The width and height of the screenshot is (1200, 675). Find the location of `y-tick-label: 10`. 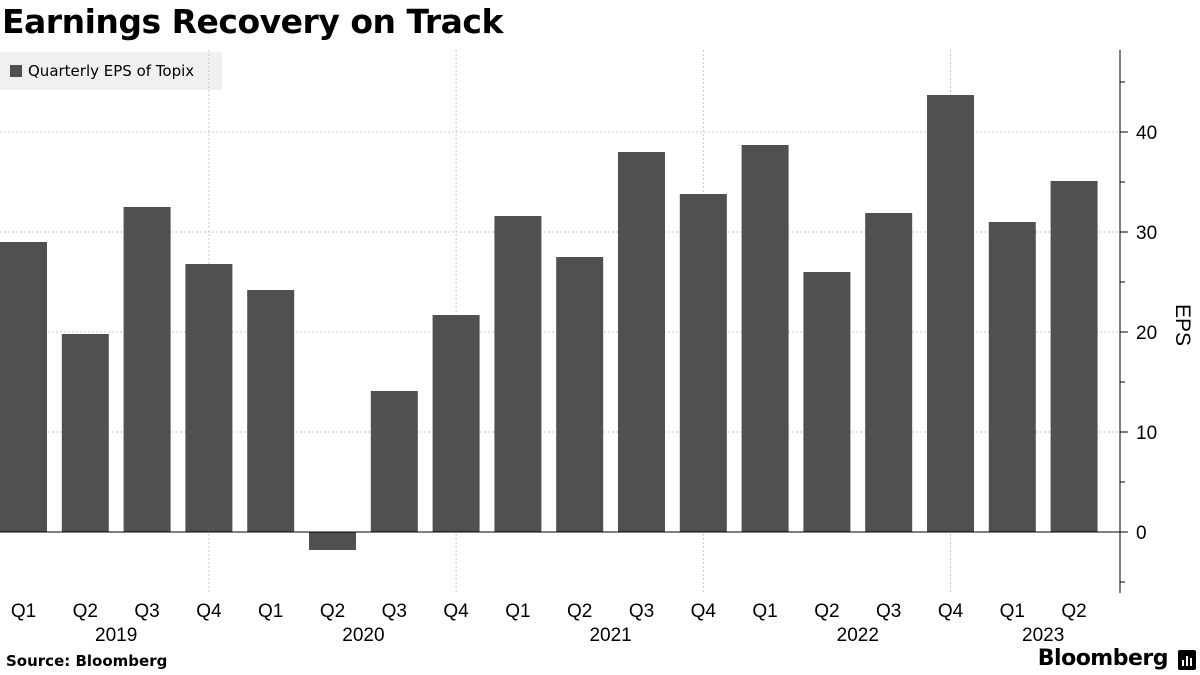

y-tick-label: 10 is located at coordinates (1146, 433).